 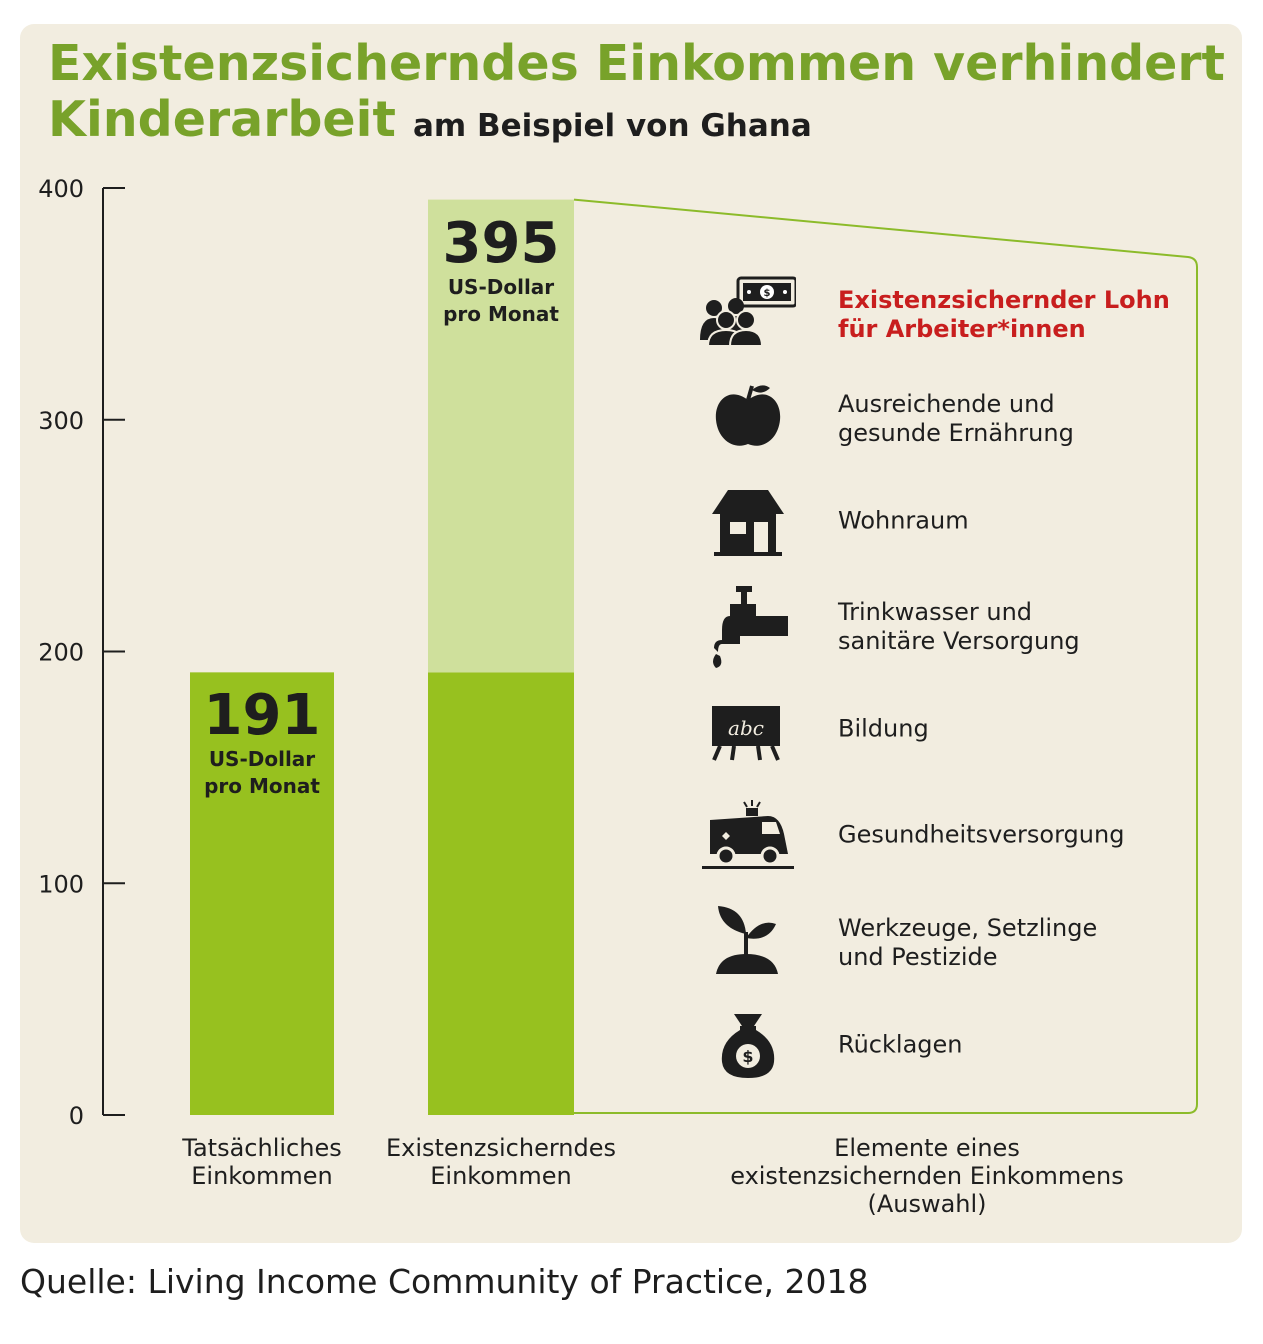 I want to click on title-line-2-main: Kinderarbeit, so click(x=222, y=119).